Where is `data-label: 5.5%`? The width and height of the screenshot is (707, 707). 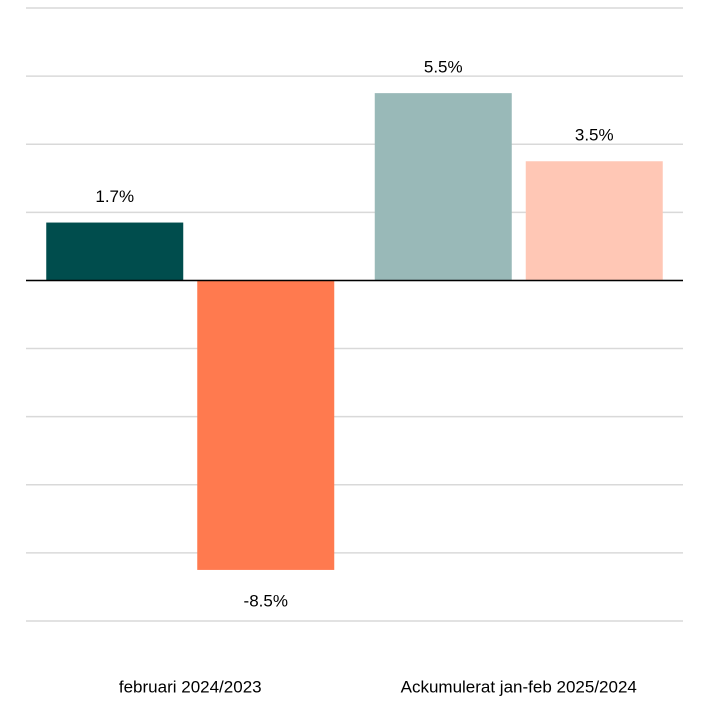
data-label: 5.5% is located at coordinates (443, 67).